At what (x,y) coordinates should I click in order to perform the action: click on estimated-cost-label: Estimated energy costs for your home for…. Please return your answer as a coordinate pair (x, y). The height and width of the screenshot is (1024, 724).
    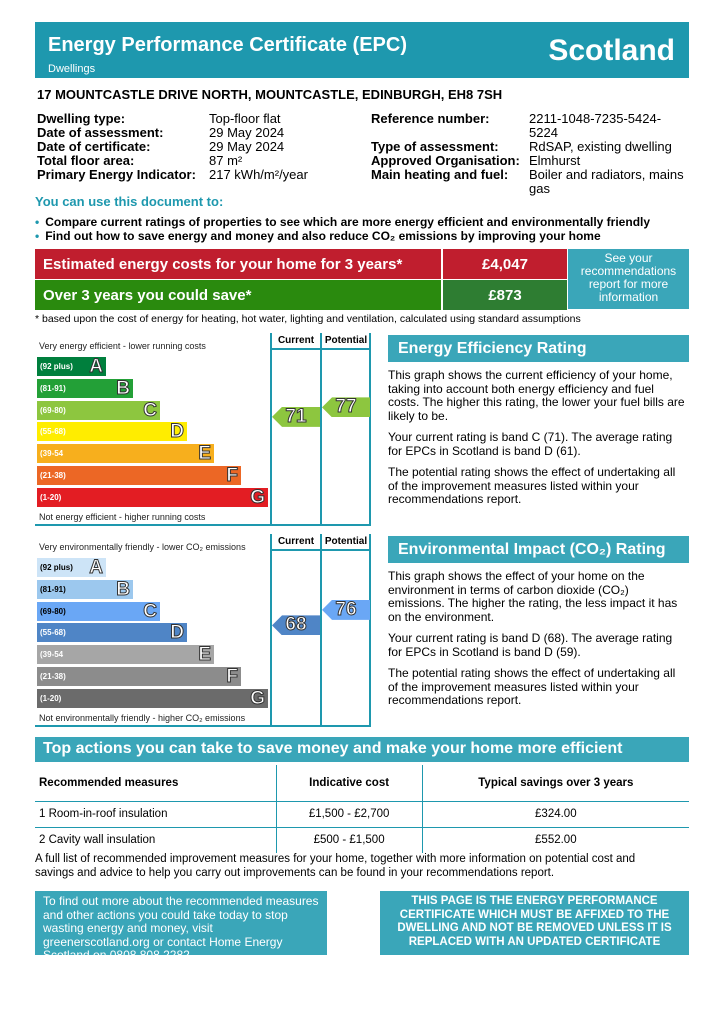
    Looking at the image, I should click on (238, 264).